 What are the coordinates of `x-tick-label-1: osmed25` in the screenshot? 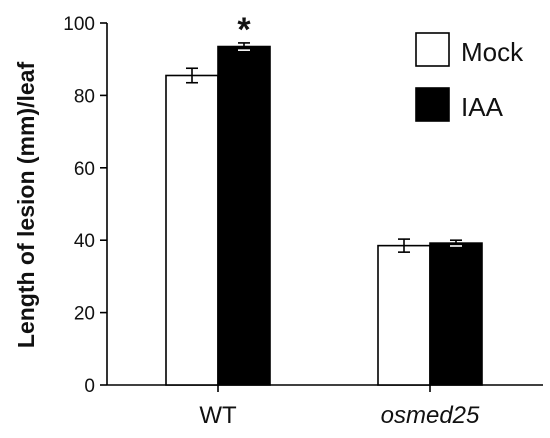 It's located at (430, 415).